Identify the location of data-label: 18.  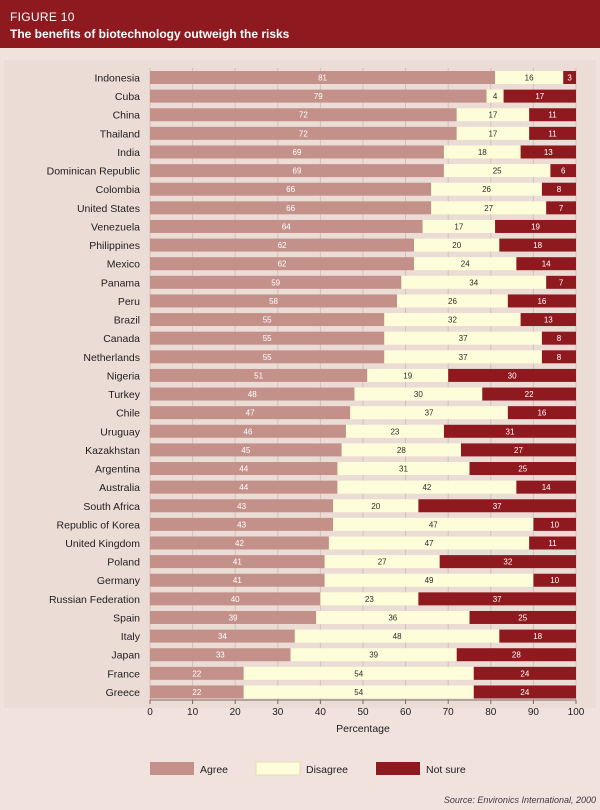
(537, 245).